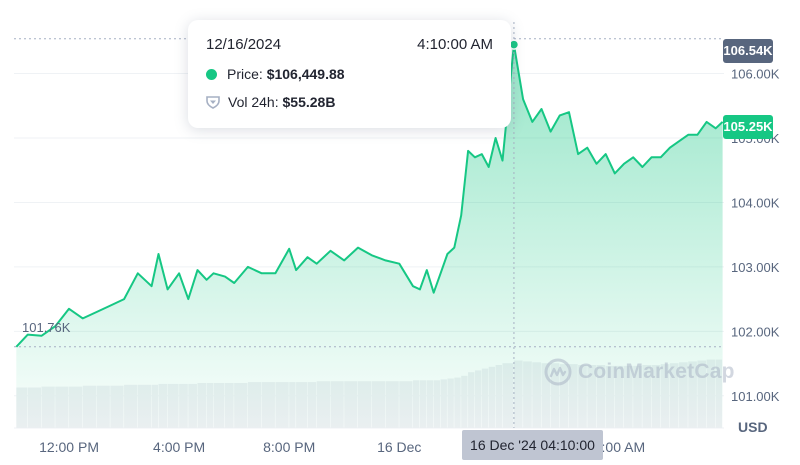  I want to click on tooltip-volume-label: Vol 24h:, so click(253, 102).